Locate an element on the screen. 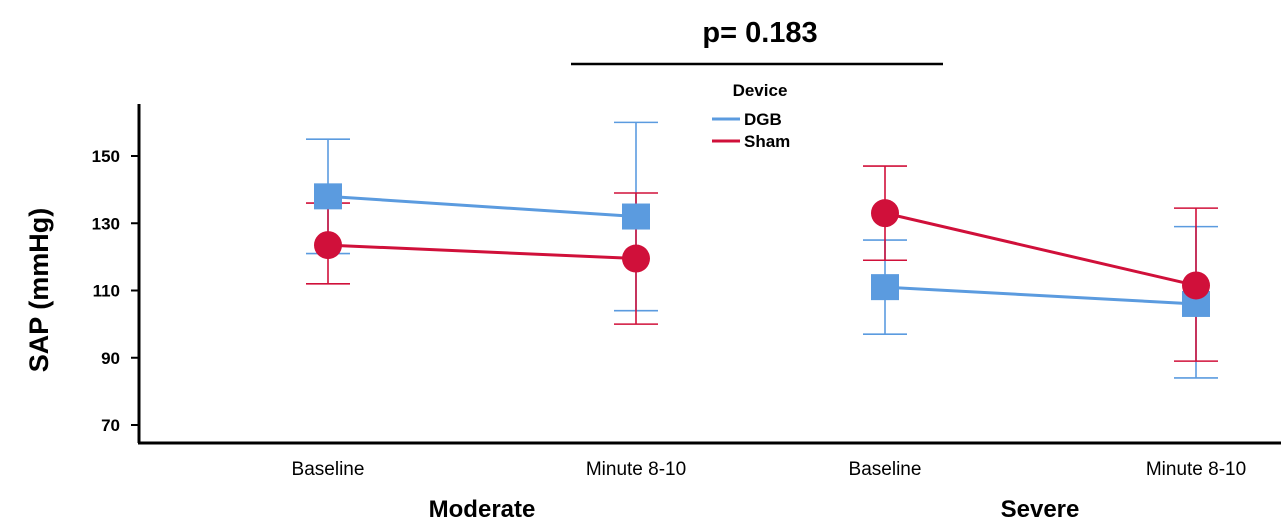 This screenshot has width=1281, height=520. legend-title: Device is located at coordinates (760, 90).